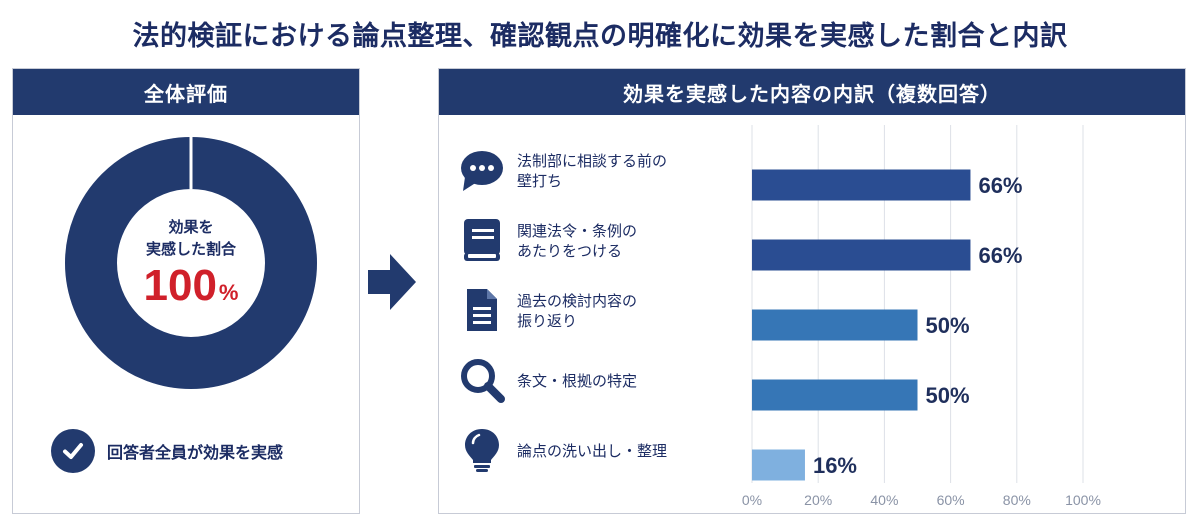  I want to click on right-arrow-icon, so click(393, 282).